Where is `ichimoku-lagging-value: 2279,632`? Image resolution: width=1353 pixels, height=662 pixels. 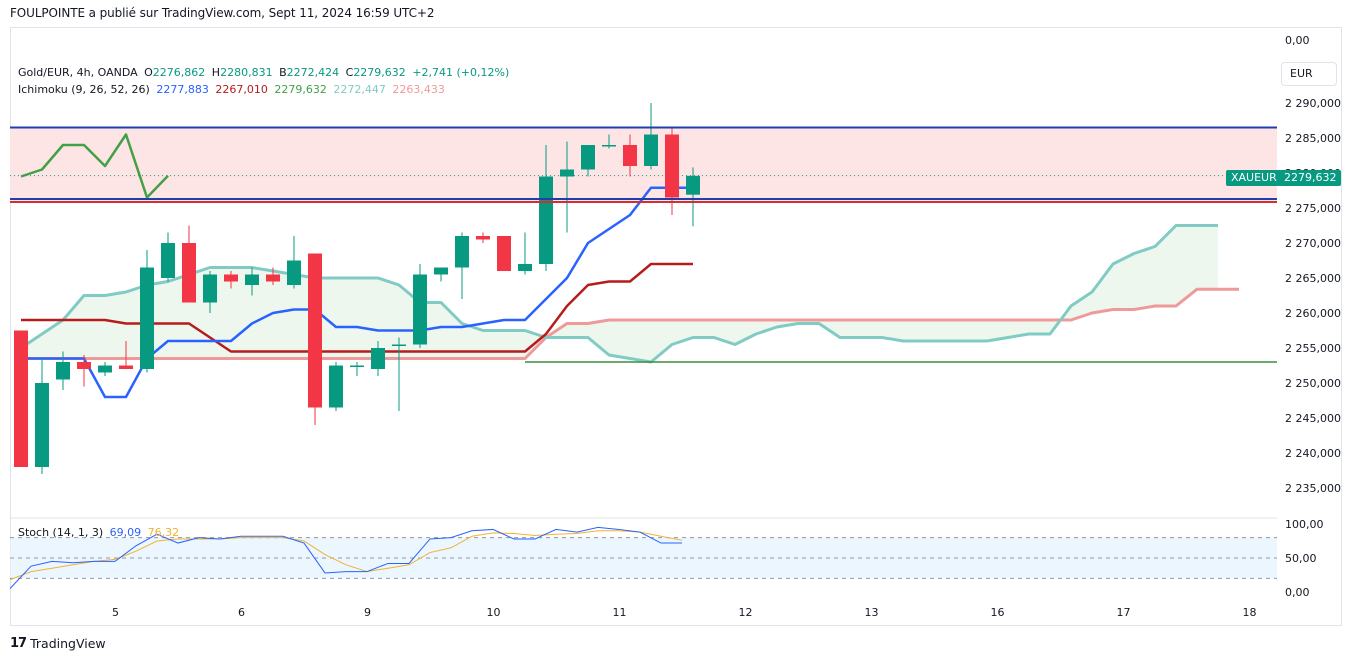
ichimoku-lagging-value: 2279,632 is located at coordinates (300, 89).